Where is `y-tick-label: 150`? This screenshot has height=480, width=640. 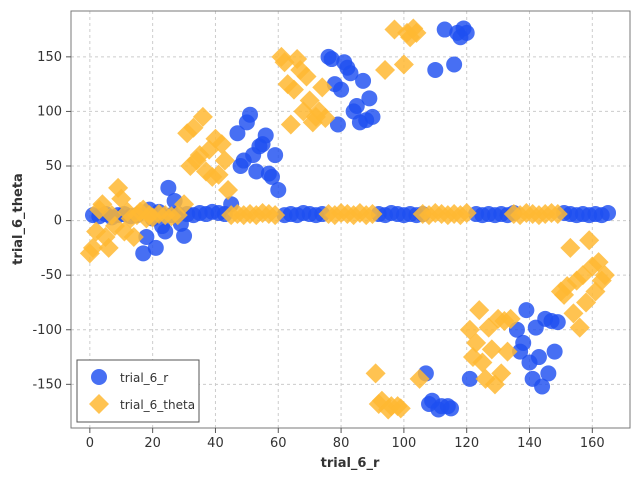
y-tick-label: 150 is located at coordinates (49, 57).